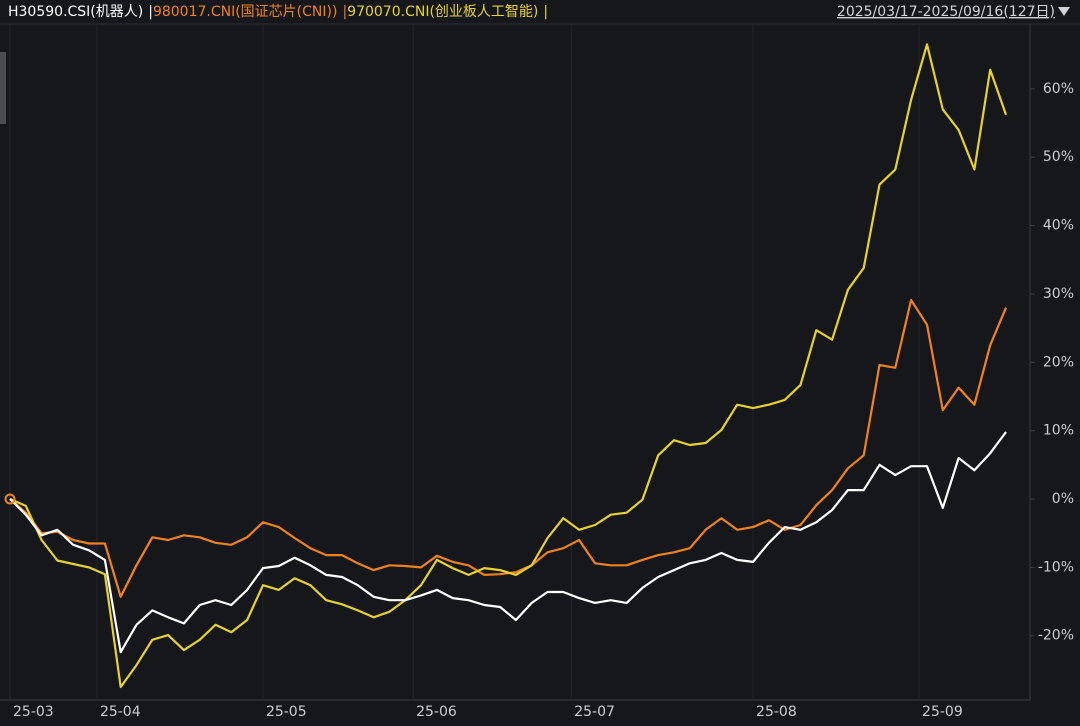 The width and height of the screenshot is (1080, 726). I want to click on legend-entry: 980017.CNI(国证芯片(CNI)), so click(245, 12).